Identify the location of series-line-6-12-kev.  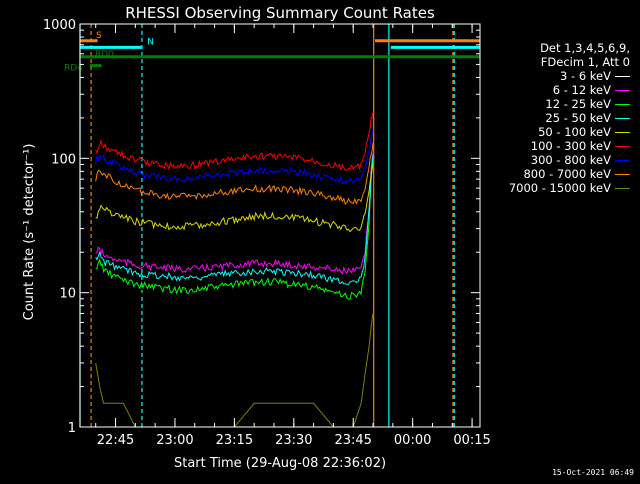
(234, 213).